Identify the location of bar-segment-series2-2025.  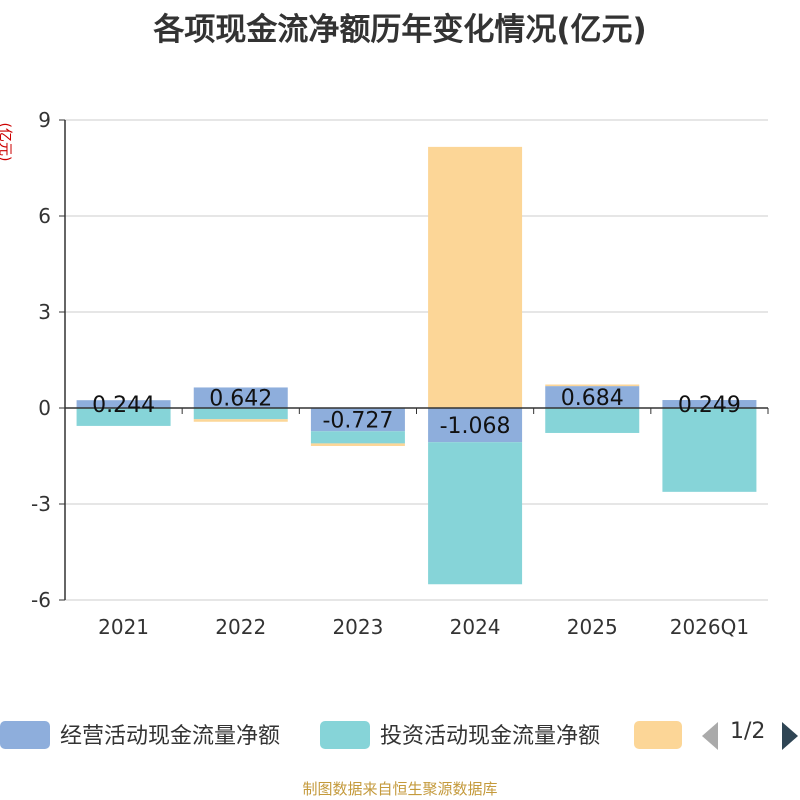
(592, 385).